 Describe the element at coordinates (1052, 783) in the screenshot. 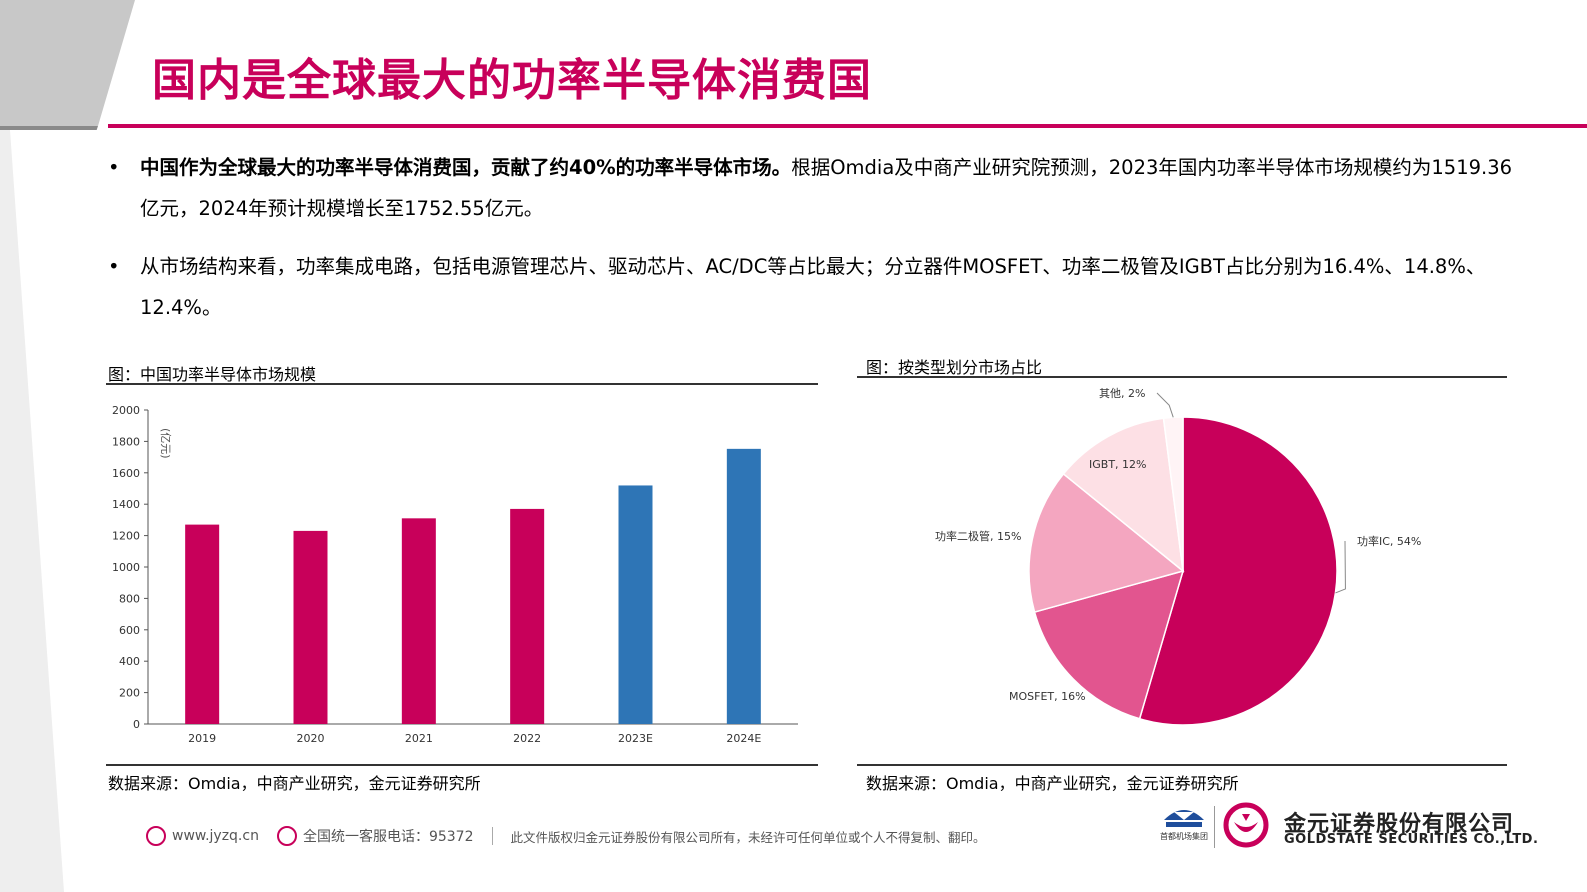

I see `pie-chart-source: 数据来源：Omdia，中商产业研究，金元证券研究所` at that location.